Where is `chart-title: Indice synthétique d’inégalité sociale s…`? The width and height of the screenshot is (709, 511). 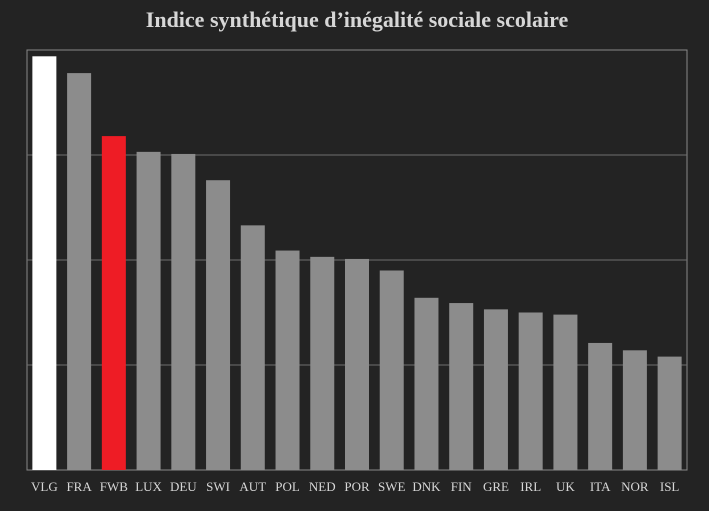
chart-title: Indice synthétique d’inégalité sociale s… is located at coordinates (357, 19).